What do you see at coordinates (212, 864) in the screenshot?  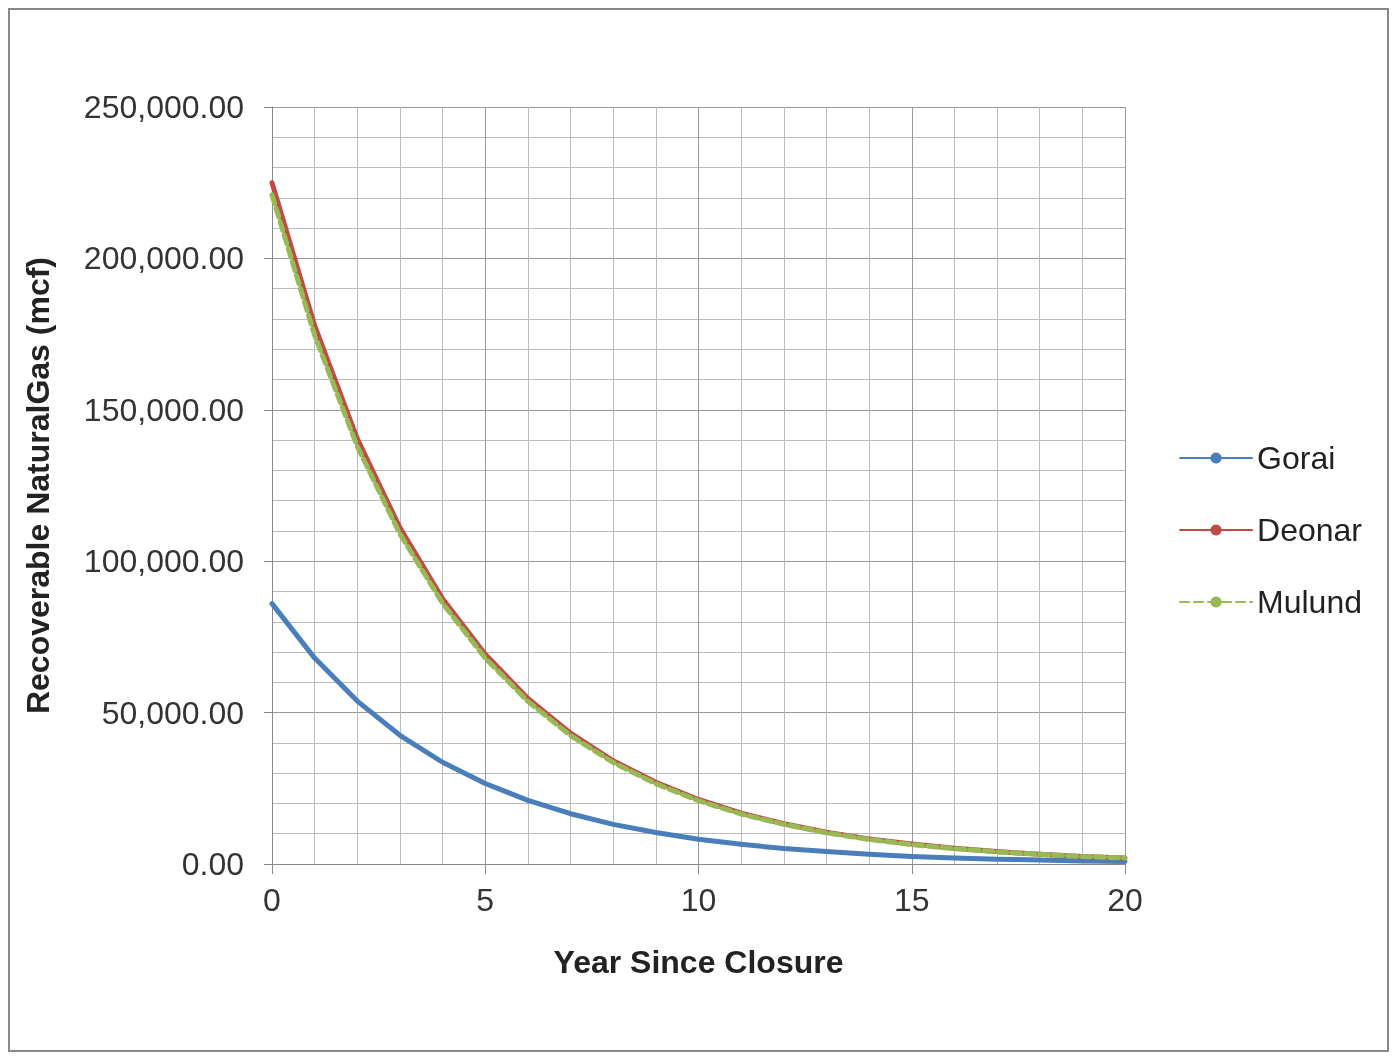 I see `y-tick-label: 0.00` at bounding box center [212, 864].